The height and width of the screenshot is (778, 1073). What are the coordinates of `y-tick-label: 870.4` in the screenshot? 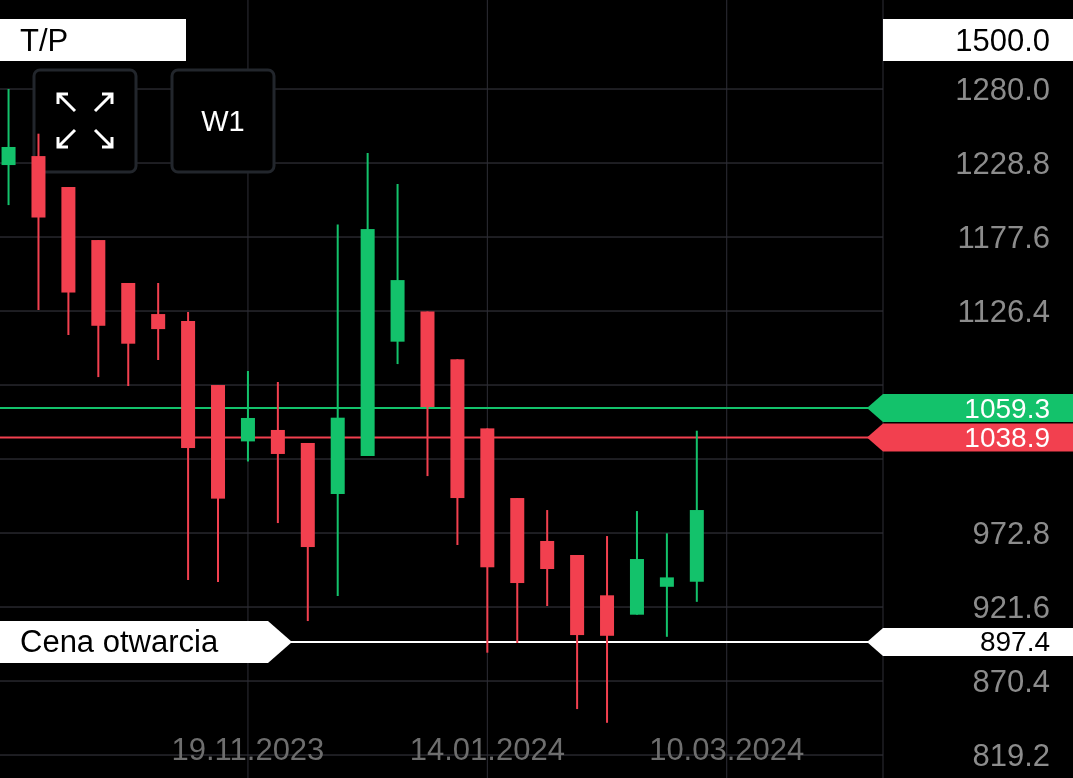 It's located at (1011, 681).